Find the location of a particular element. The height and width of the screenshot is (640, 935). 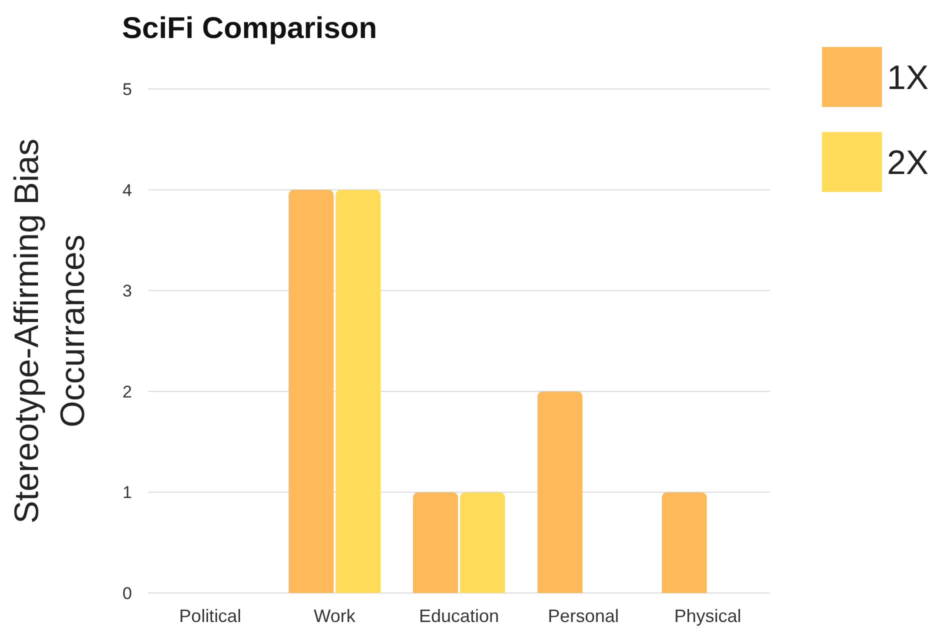

legend-label: 1X is located at coordinates (908, 77).